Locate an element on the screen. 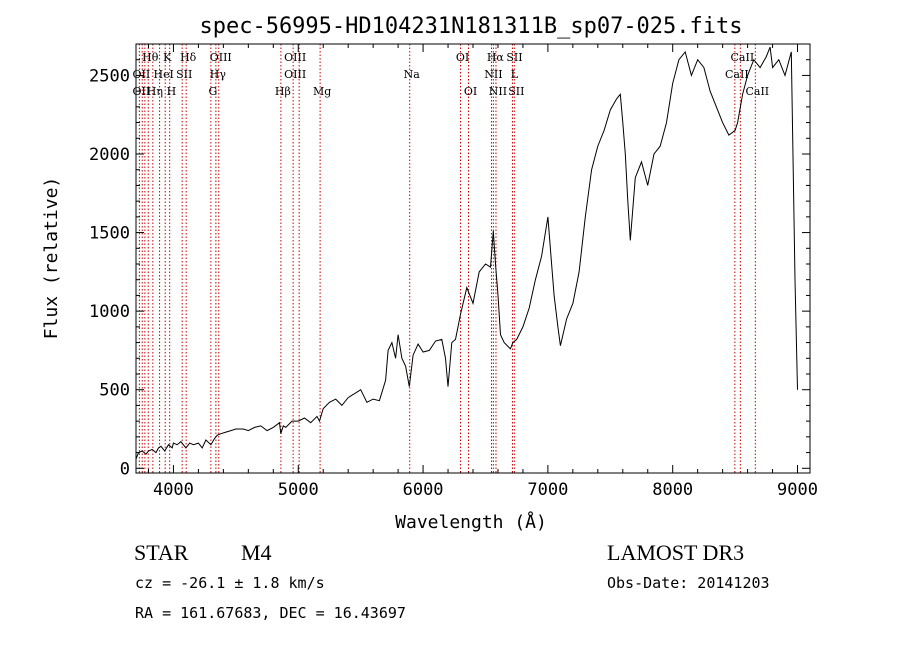 The width and height of the screenshot is (900, 649). object-subclass: M4 is located at coordinates (256, 552).